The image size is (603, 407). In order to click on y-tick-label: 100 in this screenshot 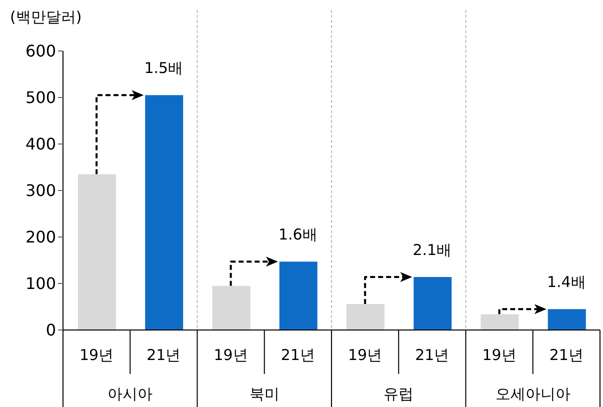, I will do `click(40, 284)`.